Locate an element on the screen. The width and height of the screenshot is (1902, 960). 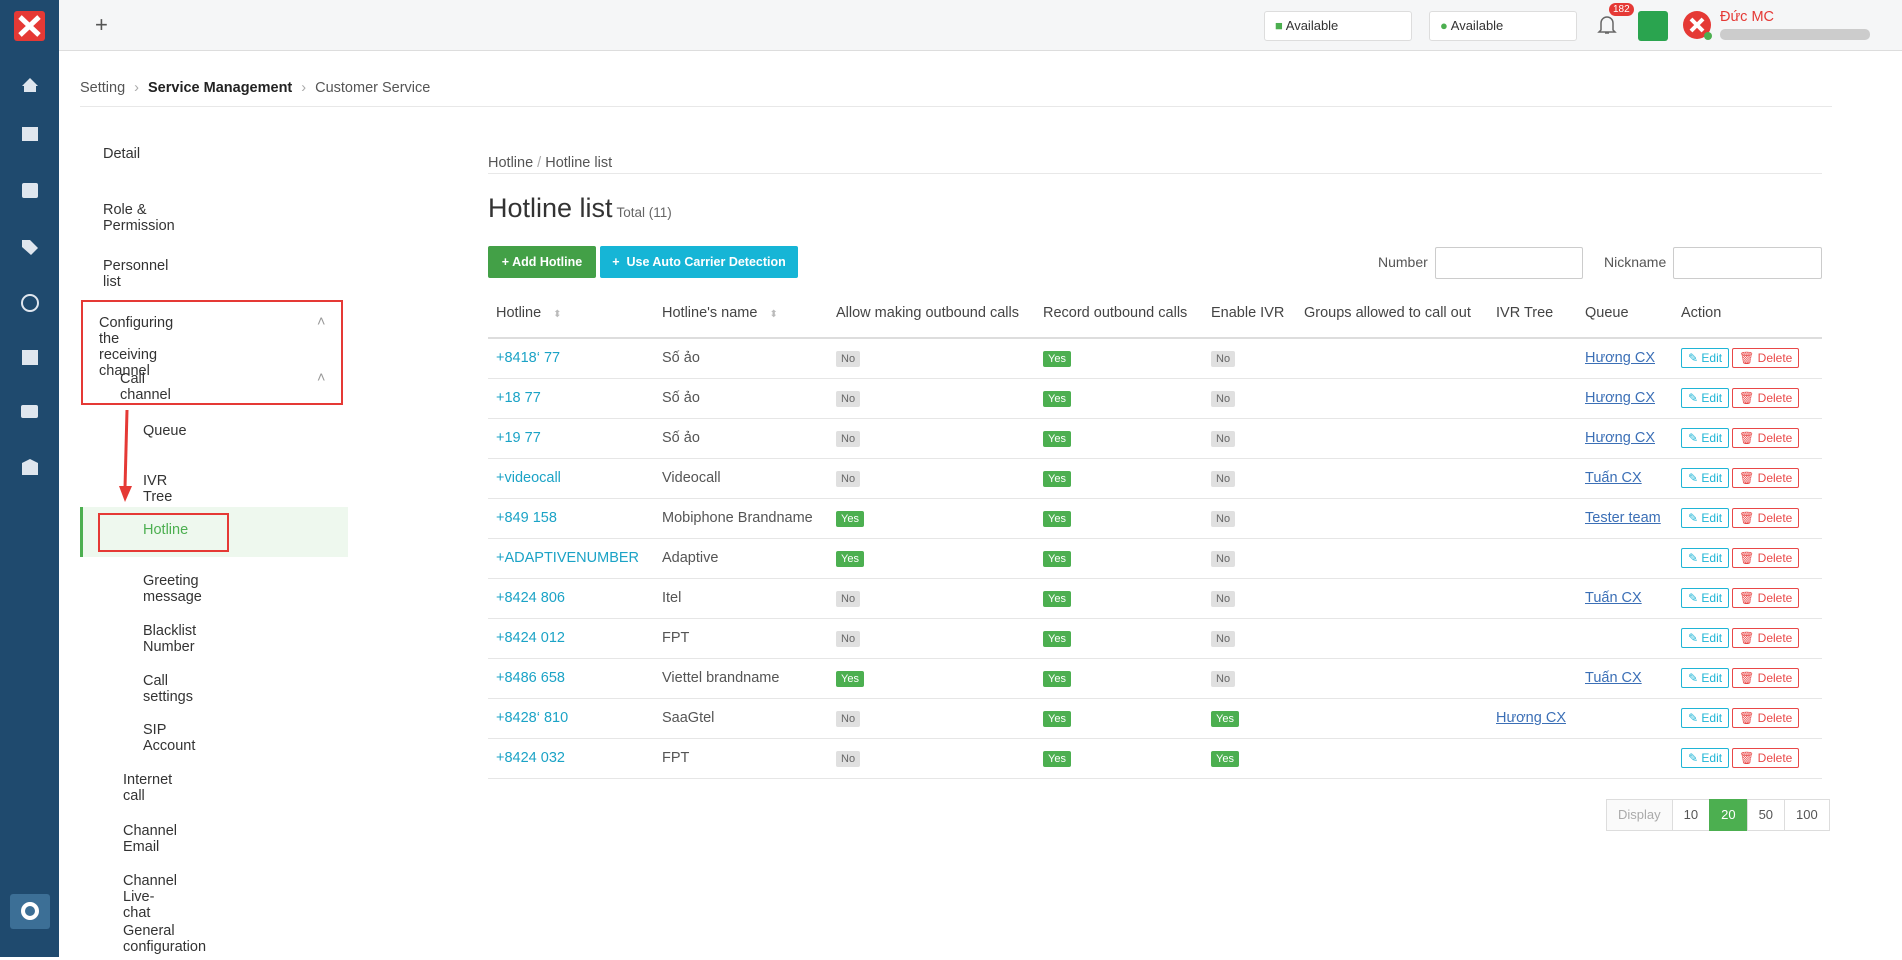
menu-item: Detail is located at coordinates (122, 154).